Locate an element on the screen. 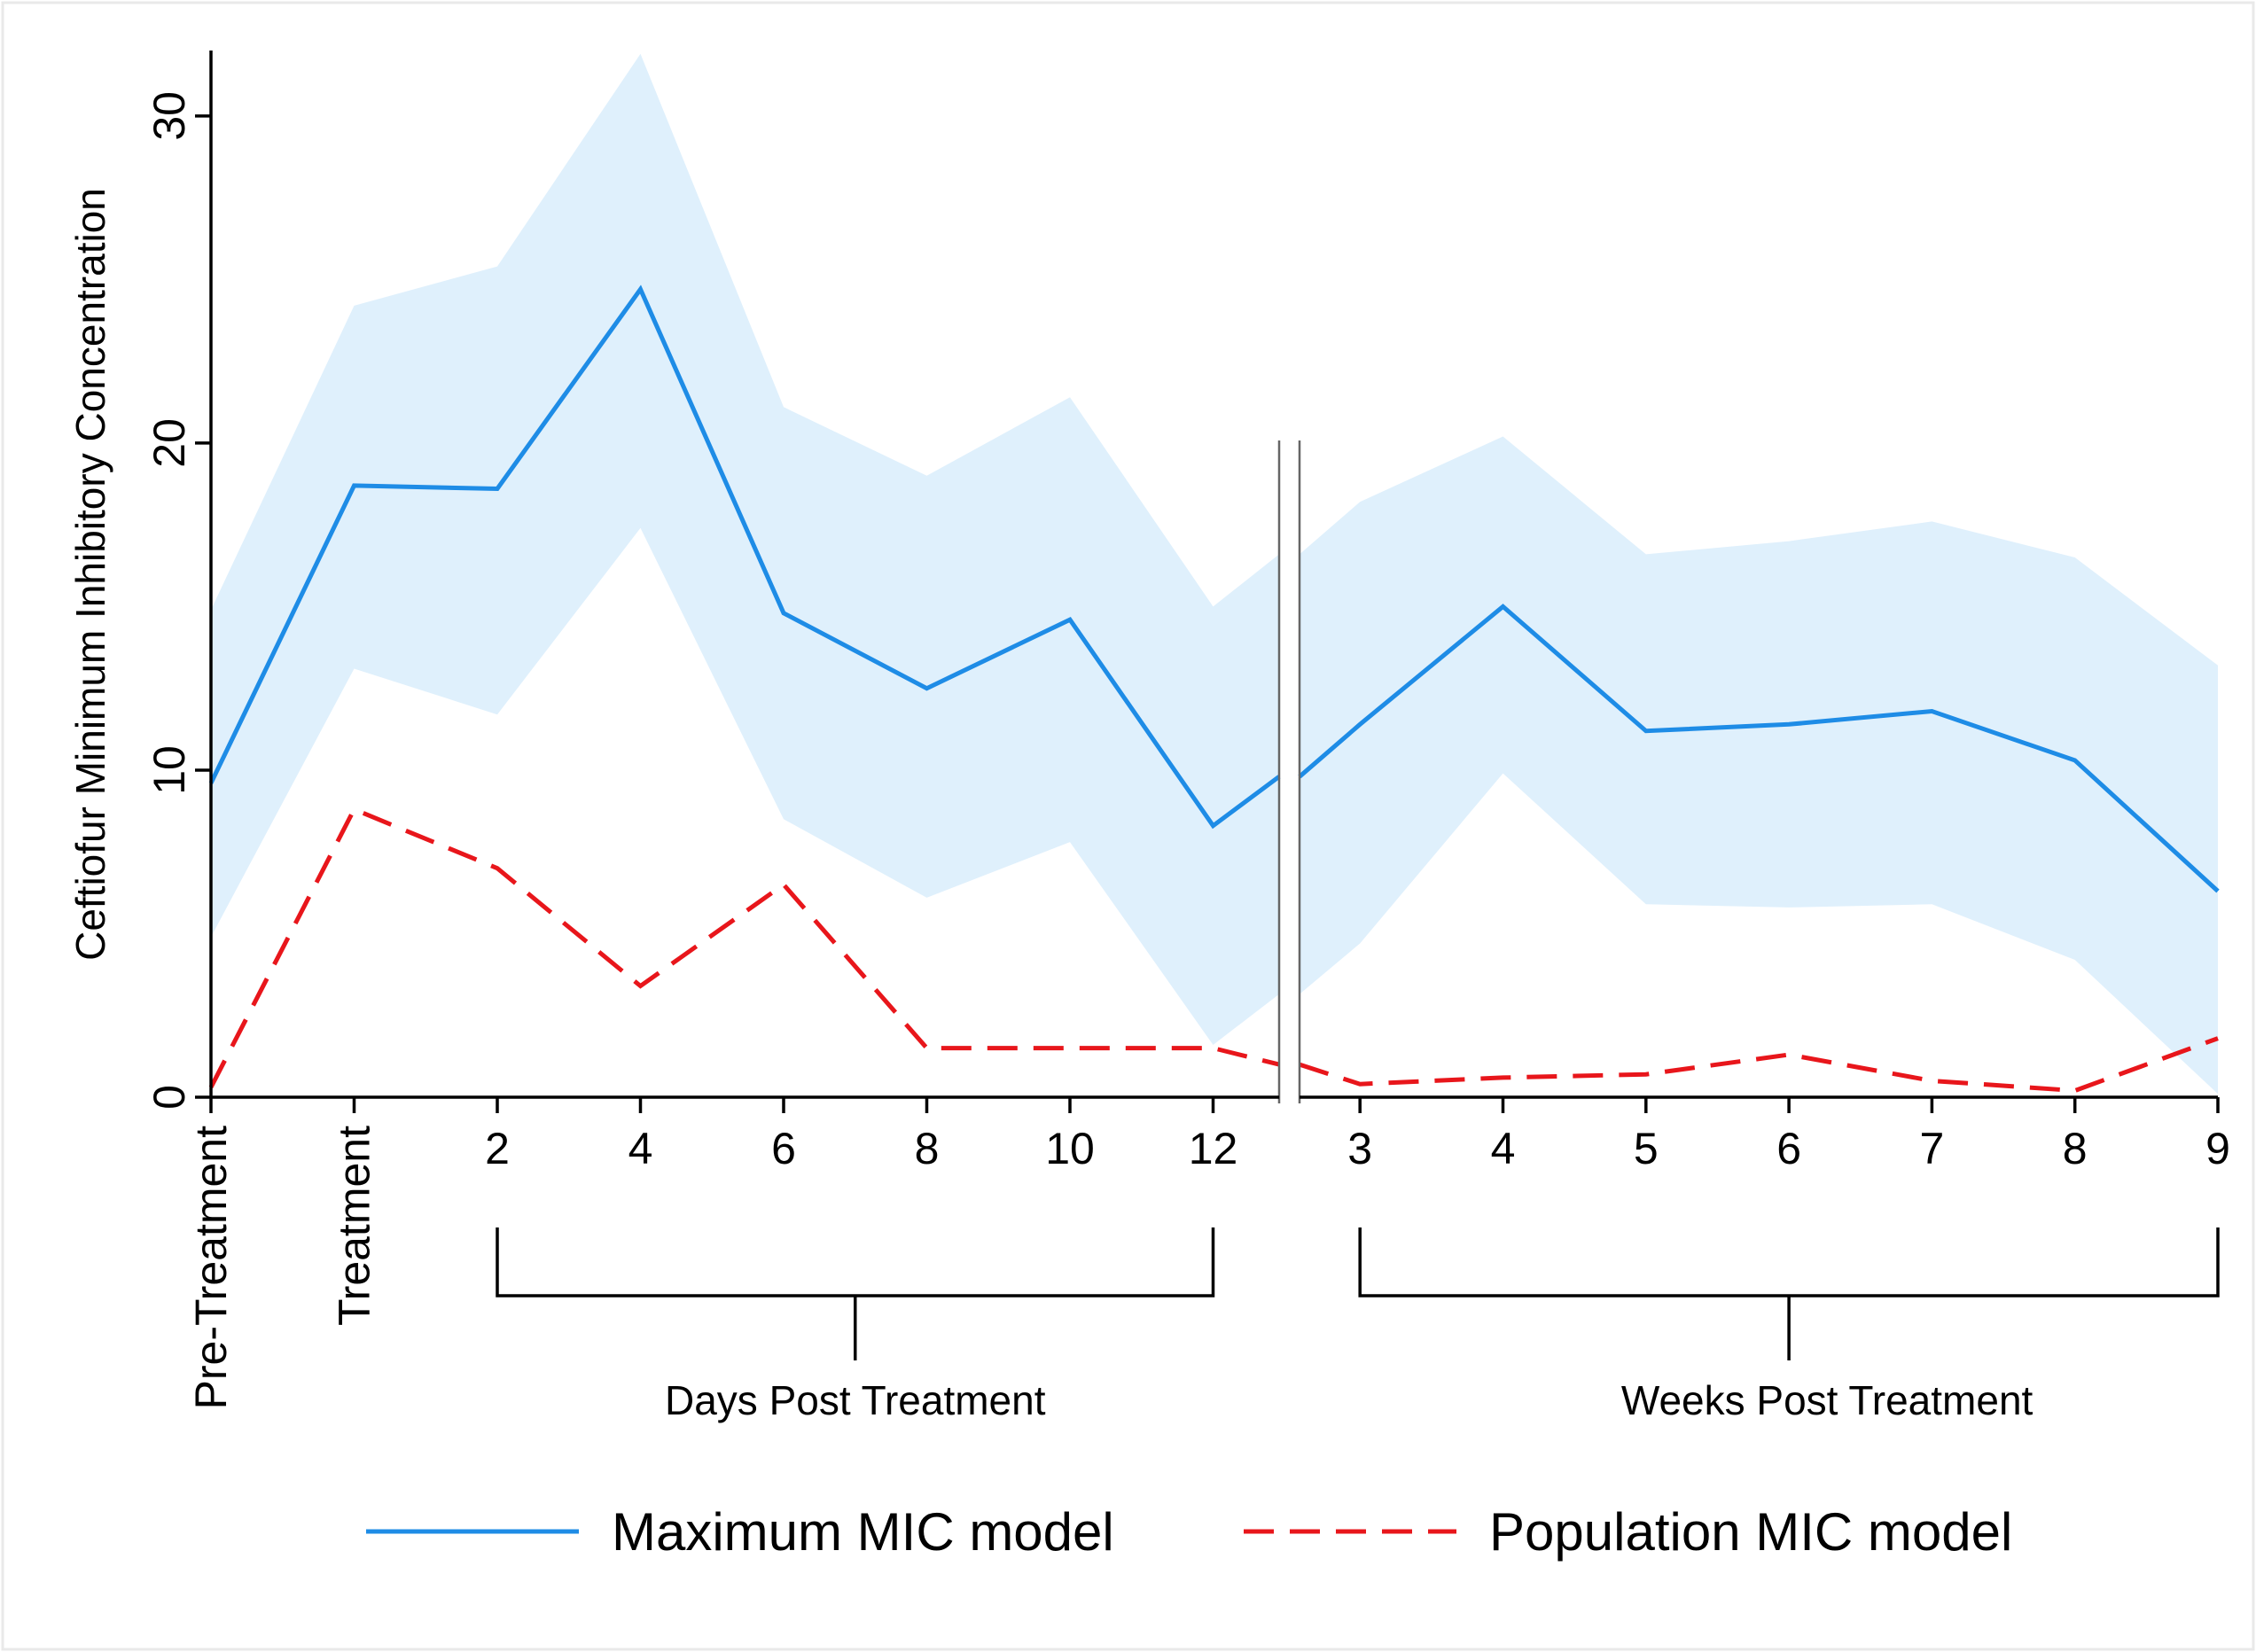 Image resolution: width=2256 pixels, height=1652 pixels. legend-max-mic-label: Maximum MIC model is located at coordinates (863, 1532).